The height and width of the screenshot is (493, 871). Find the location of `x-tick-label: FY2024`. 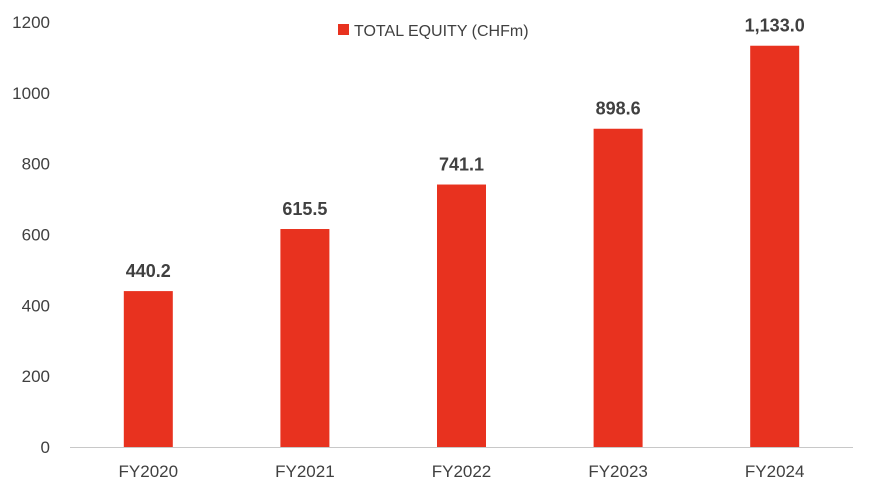

x-tick-label: FY2024 is located at coordinates (775, 471).